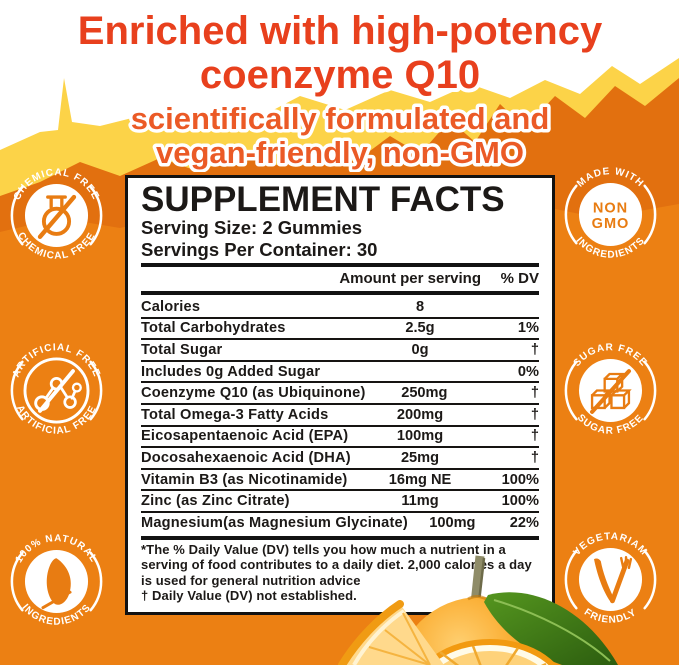 The image size is (679, 665). I want to click on nutrient-name: Eicosapentaenoic Acid (EPA), so click(245, 436).